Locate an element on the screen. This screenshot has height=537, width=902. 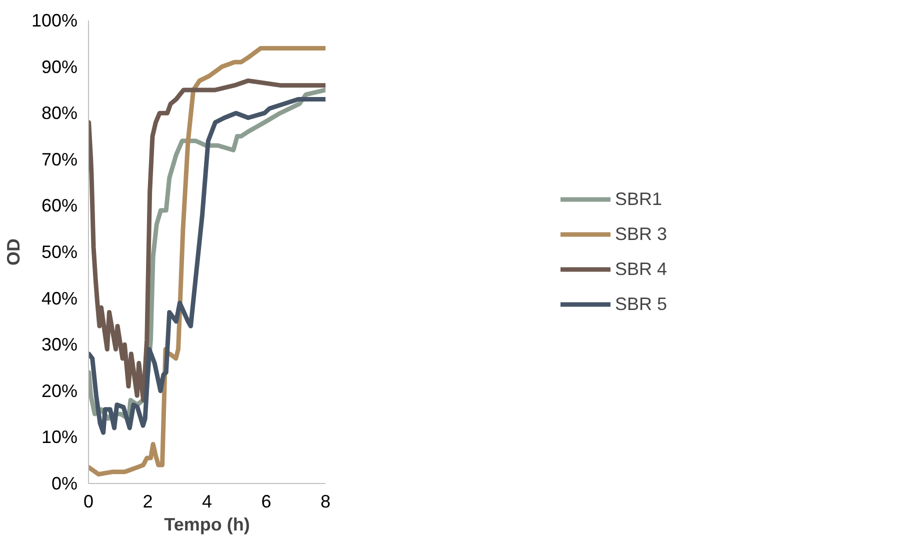
y-tick-label: 60% is located at coordinates (59, 206).